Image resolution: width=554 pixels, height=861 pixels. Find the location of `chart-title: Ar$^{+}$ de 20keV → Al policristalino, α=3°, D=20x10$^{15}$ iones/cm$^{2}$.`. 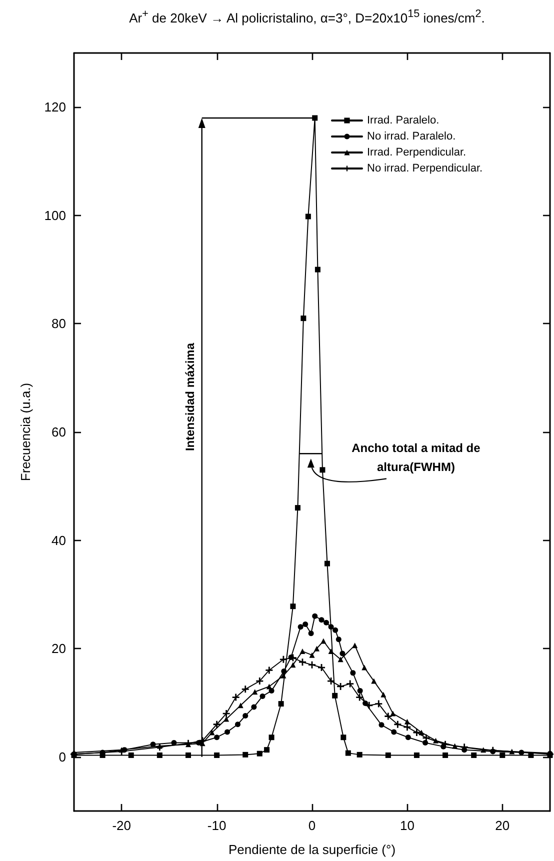

chart-title: Ar$^{+}$ de 20keV → Al policristalino, α=3°, D=20x10$^{15}$ iones/cm$^{2}$. is located at coordinates (307, 17).